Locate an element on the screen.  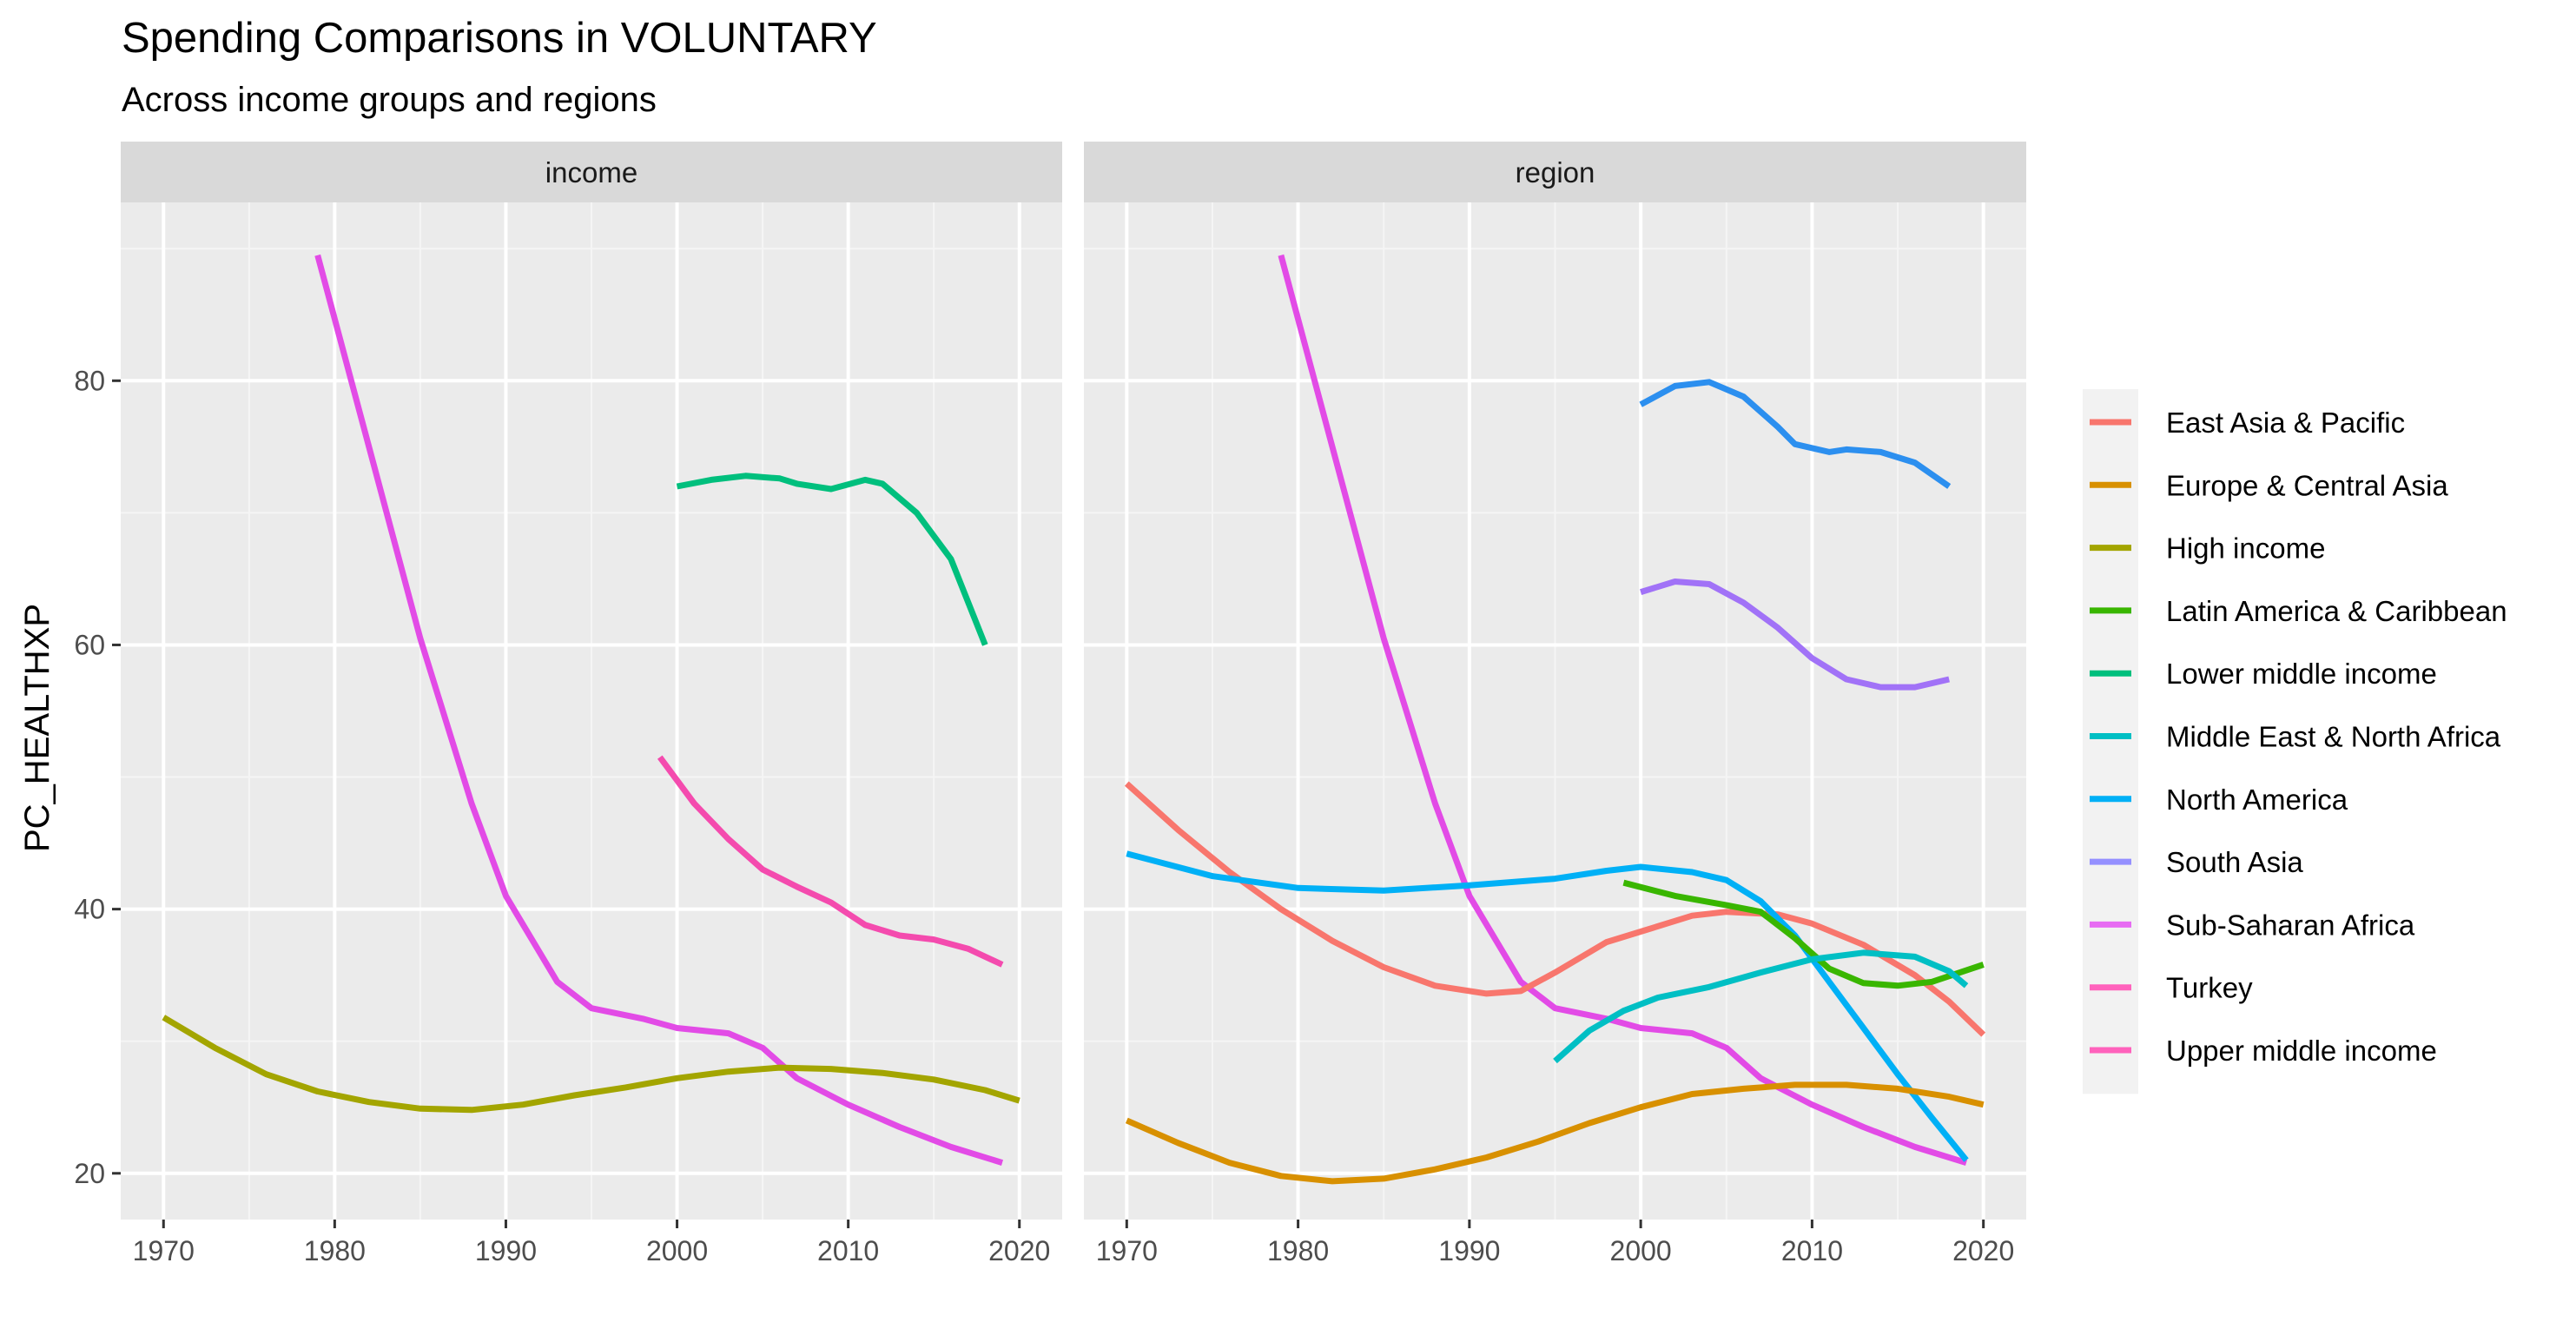
legend-entry-label: East Asia & Pacific is located at coordinates (2285, 423).